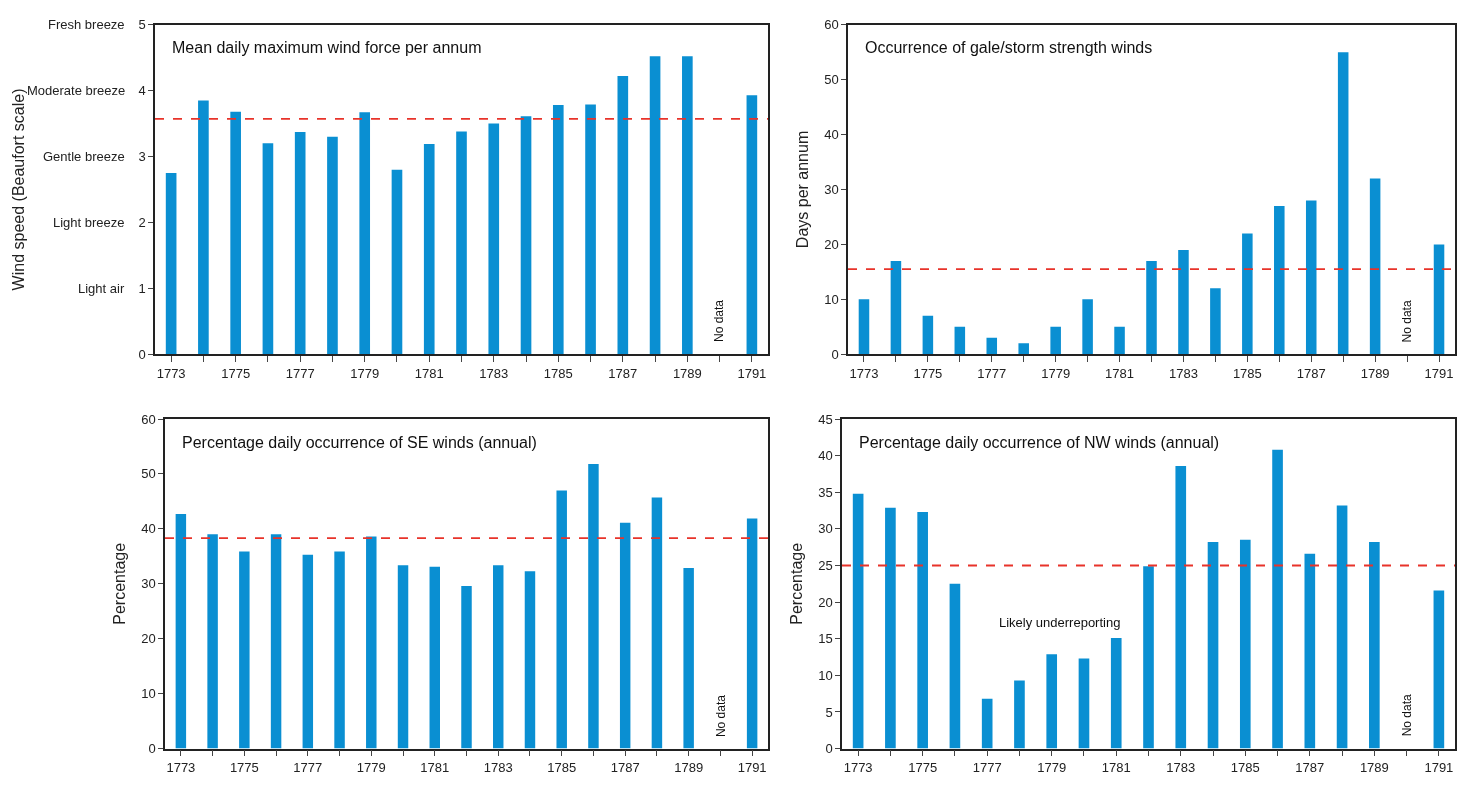  I want to click on y-tick-label: 3, so click(142, 157).